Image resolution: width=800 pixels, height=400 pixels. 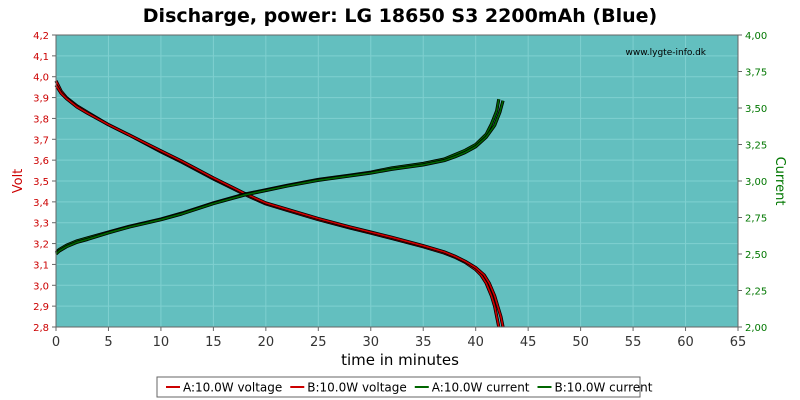 I want to click on x-axis-label: time in minutes, so click(x=400, y=360).